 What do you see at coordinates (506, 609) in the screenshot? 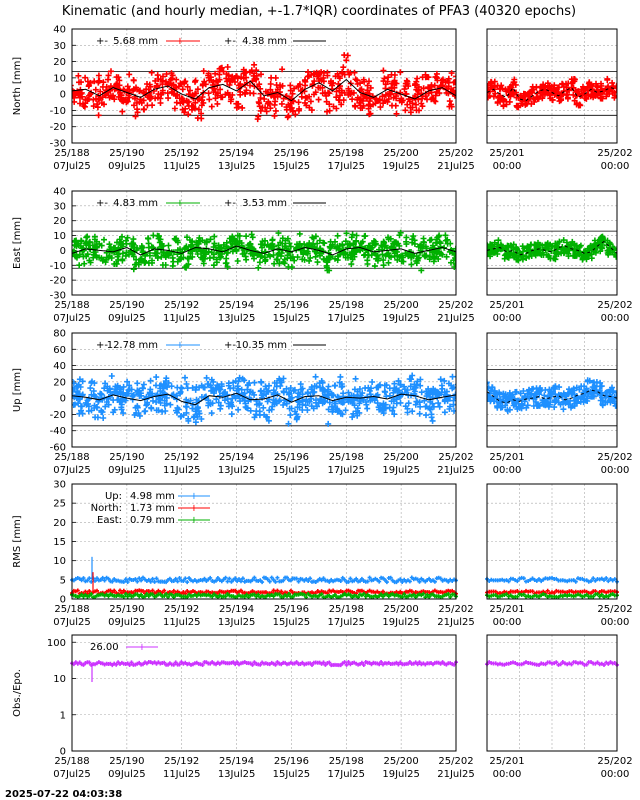
I see `zoom-x-tick-label: 25/201` at bounding box center [506, 609].